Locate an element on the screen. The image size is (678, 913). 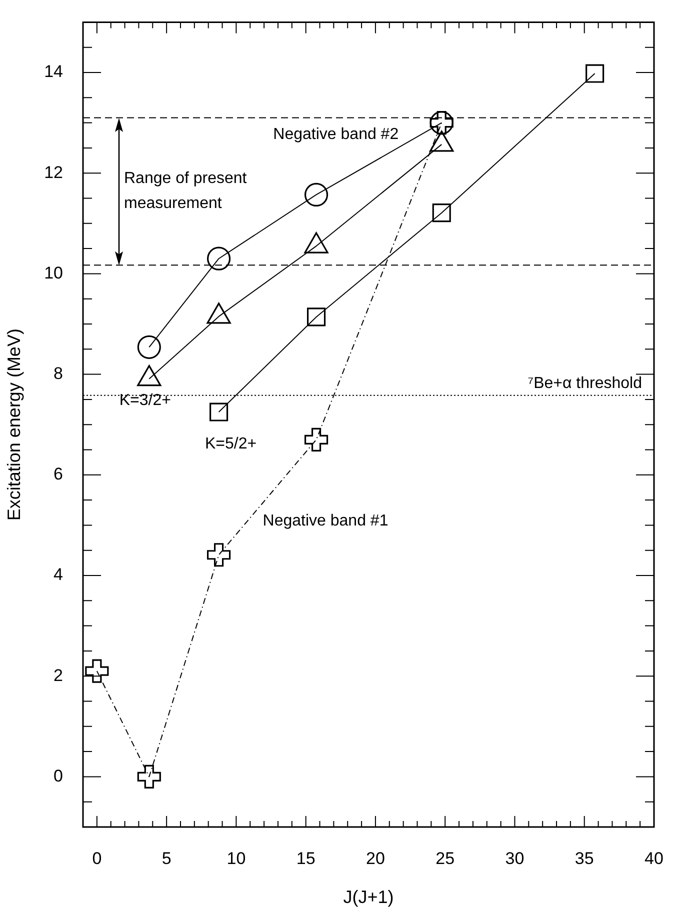
x-axis-title: J(J+1) is located at coordinates (368, 897).